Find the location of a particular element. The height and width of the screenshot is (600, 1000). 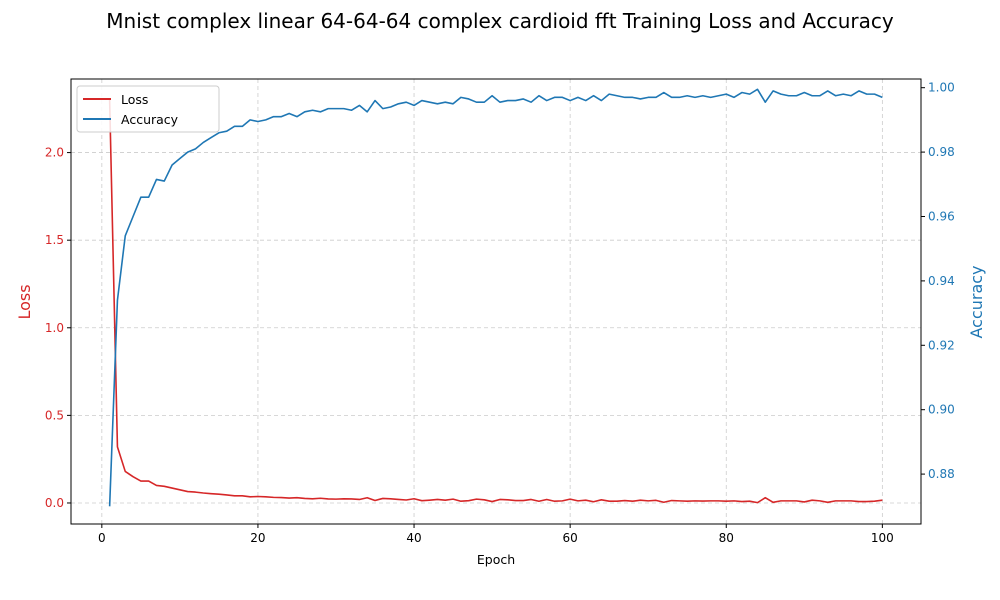

left-y-tick-label: 1.5 is located at coordinates (54, 240).